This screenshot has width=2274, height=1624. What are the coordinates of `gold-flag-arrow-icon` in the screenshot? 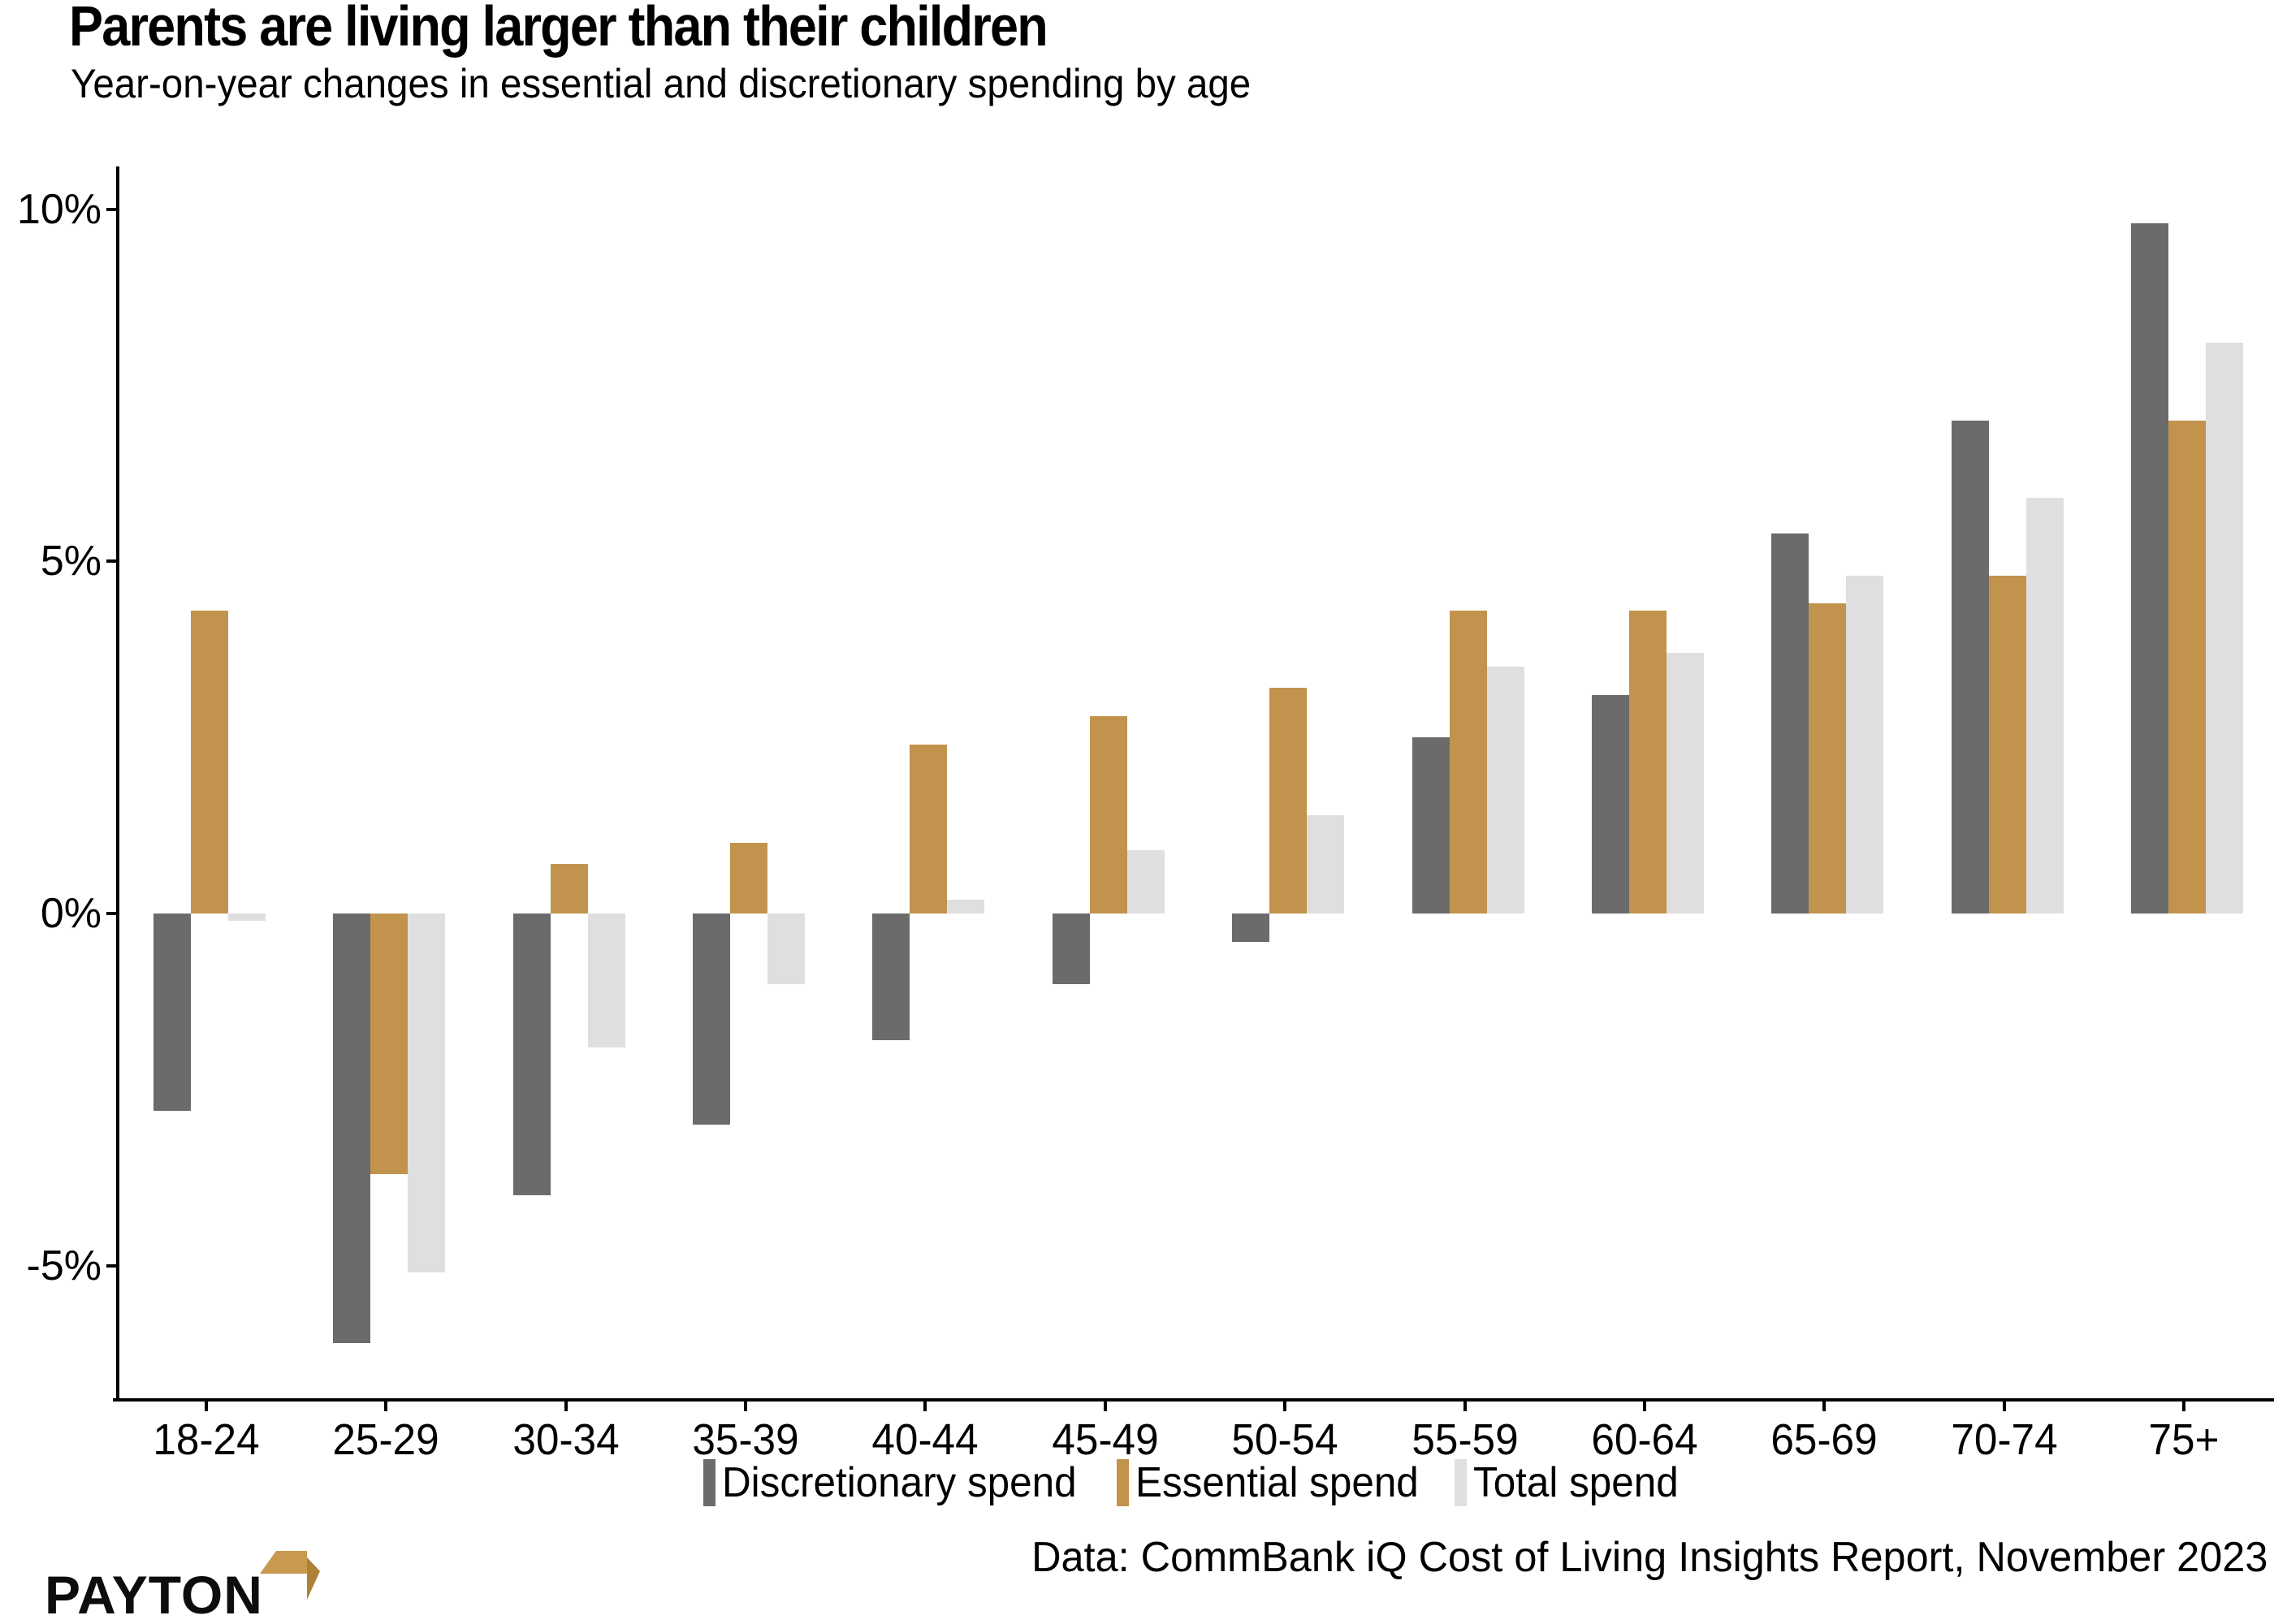 It's located at (290, 1576).